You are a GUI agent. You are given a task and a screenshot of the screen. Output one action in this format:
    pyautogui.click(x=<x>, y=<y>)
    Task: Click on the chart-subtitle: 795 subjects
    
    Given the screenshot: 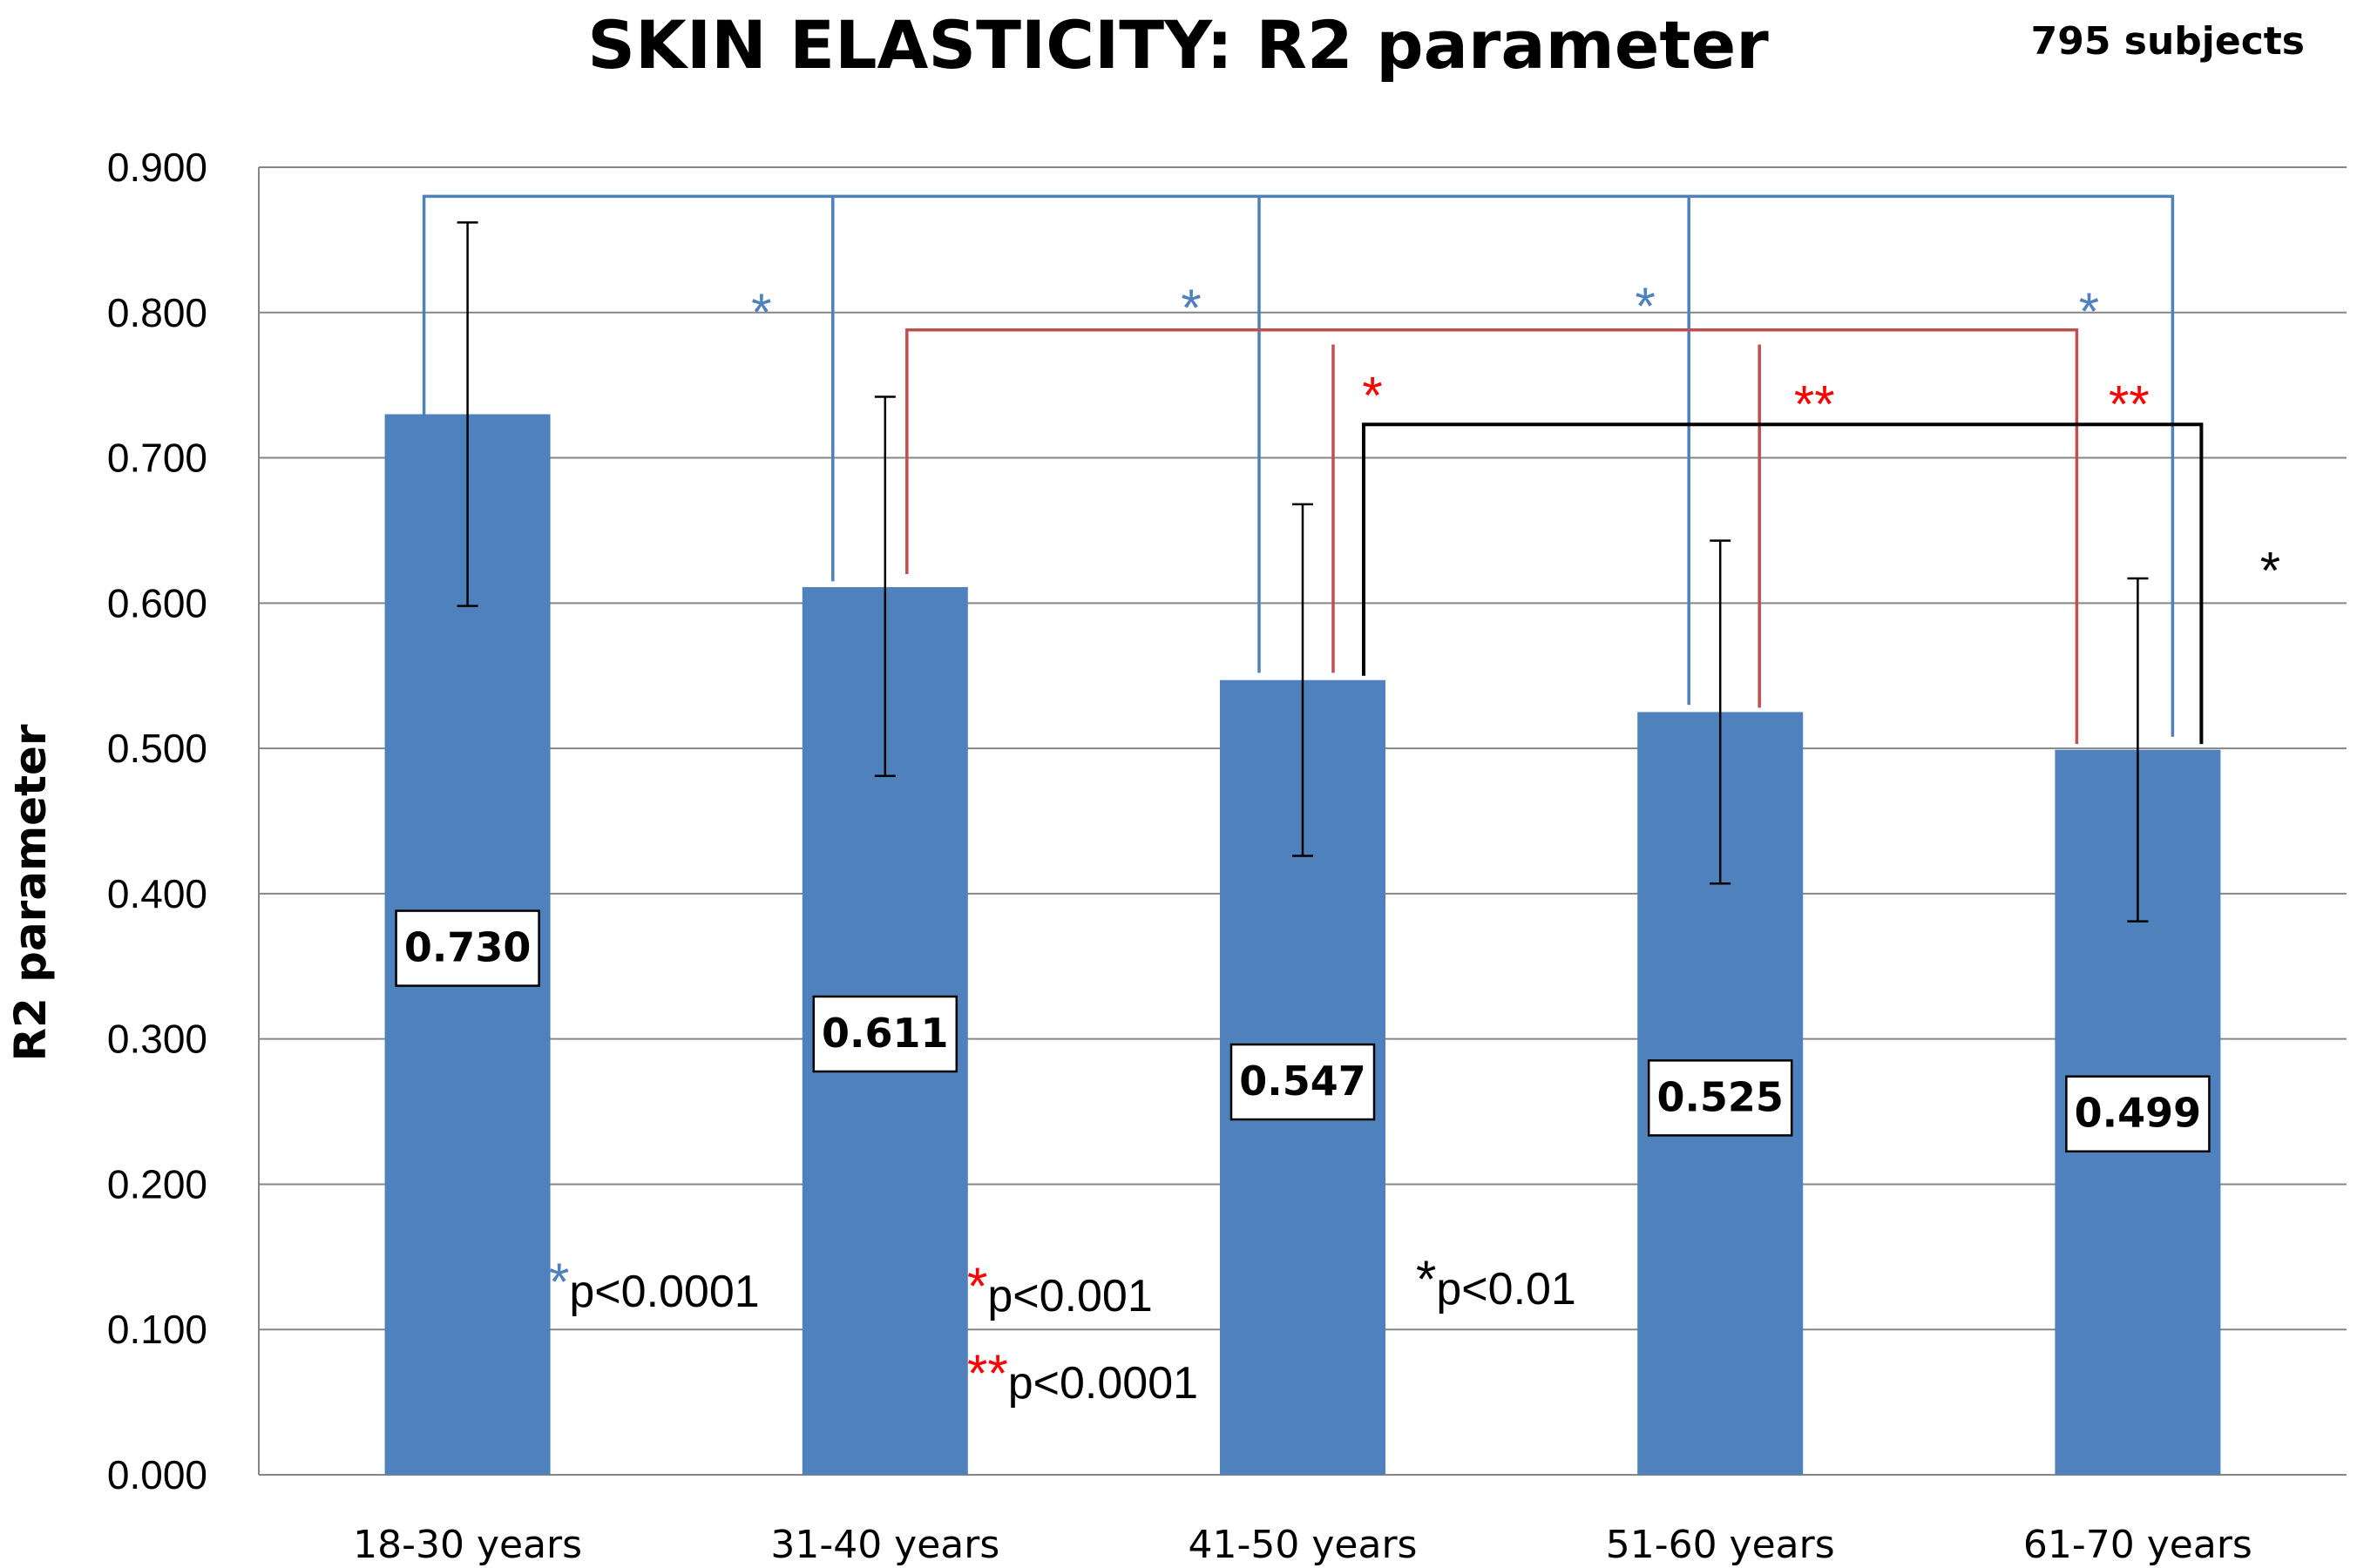 What is the action you would take?
    pyautogui.click(x=2168, y=41)
    